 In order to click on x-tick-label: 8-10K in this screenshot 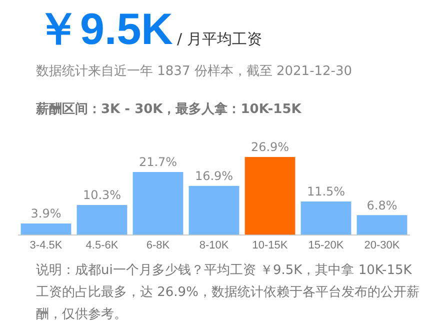, I will do `click(214, 245)`.